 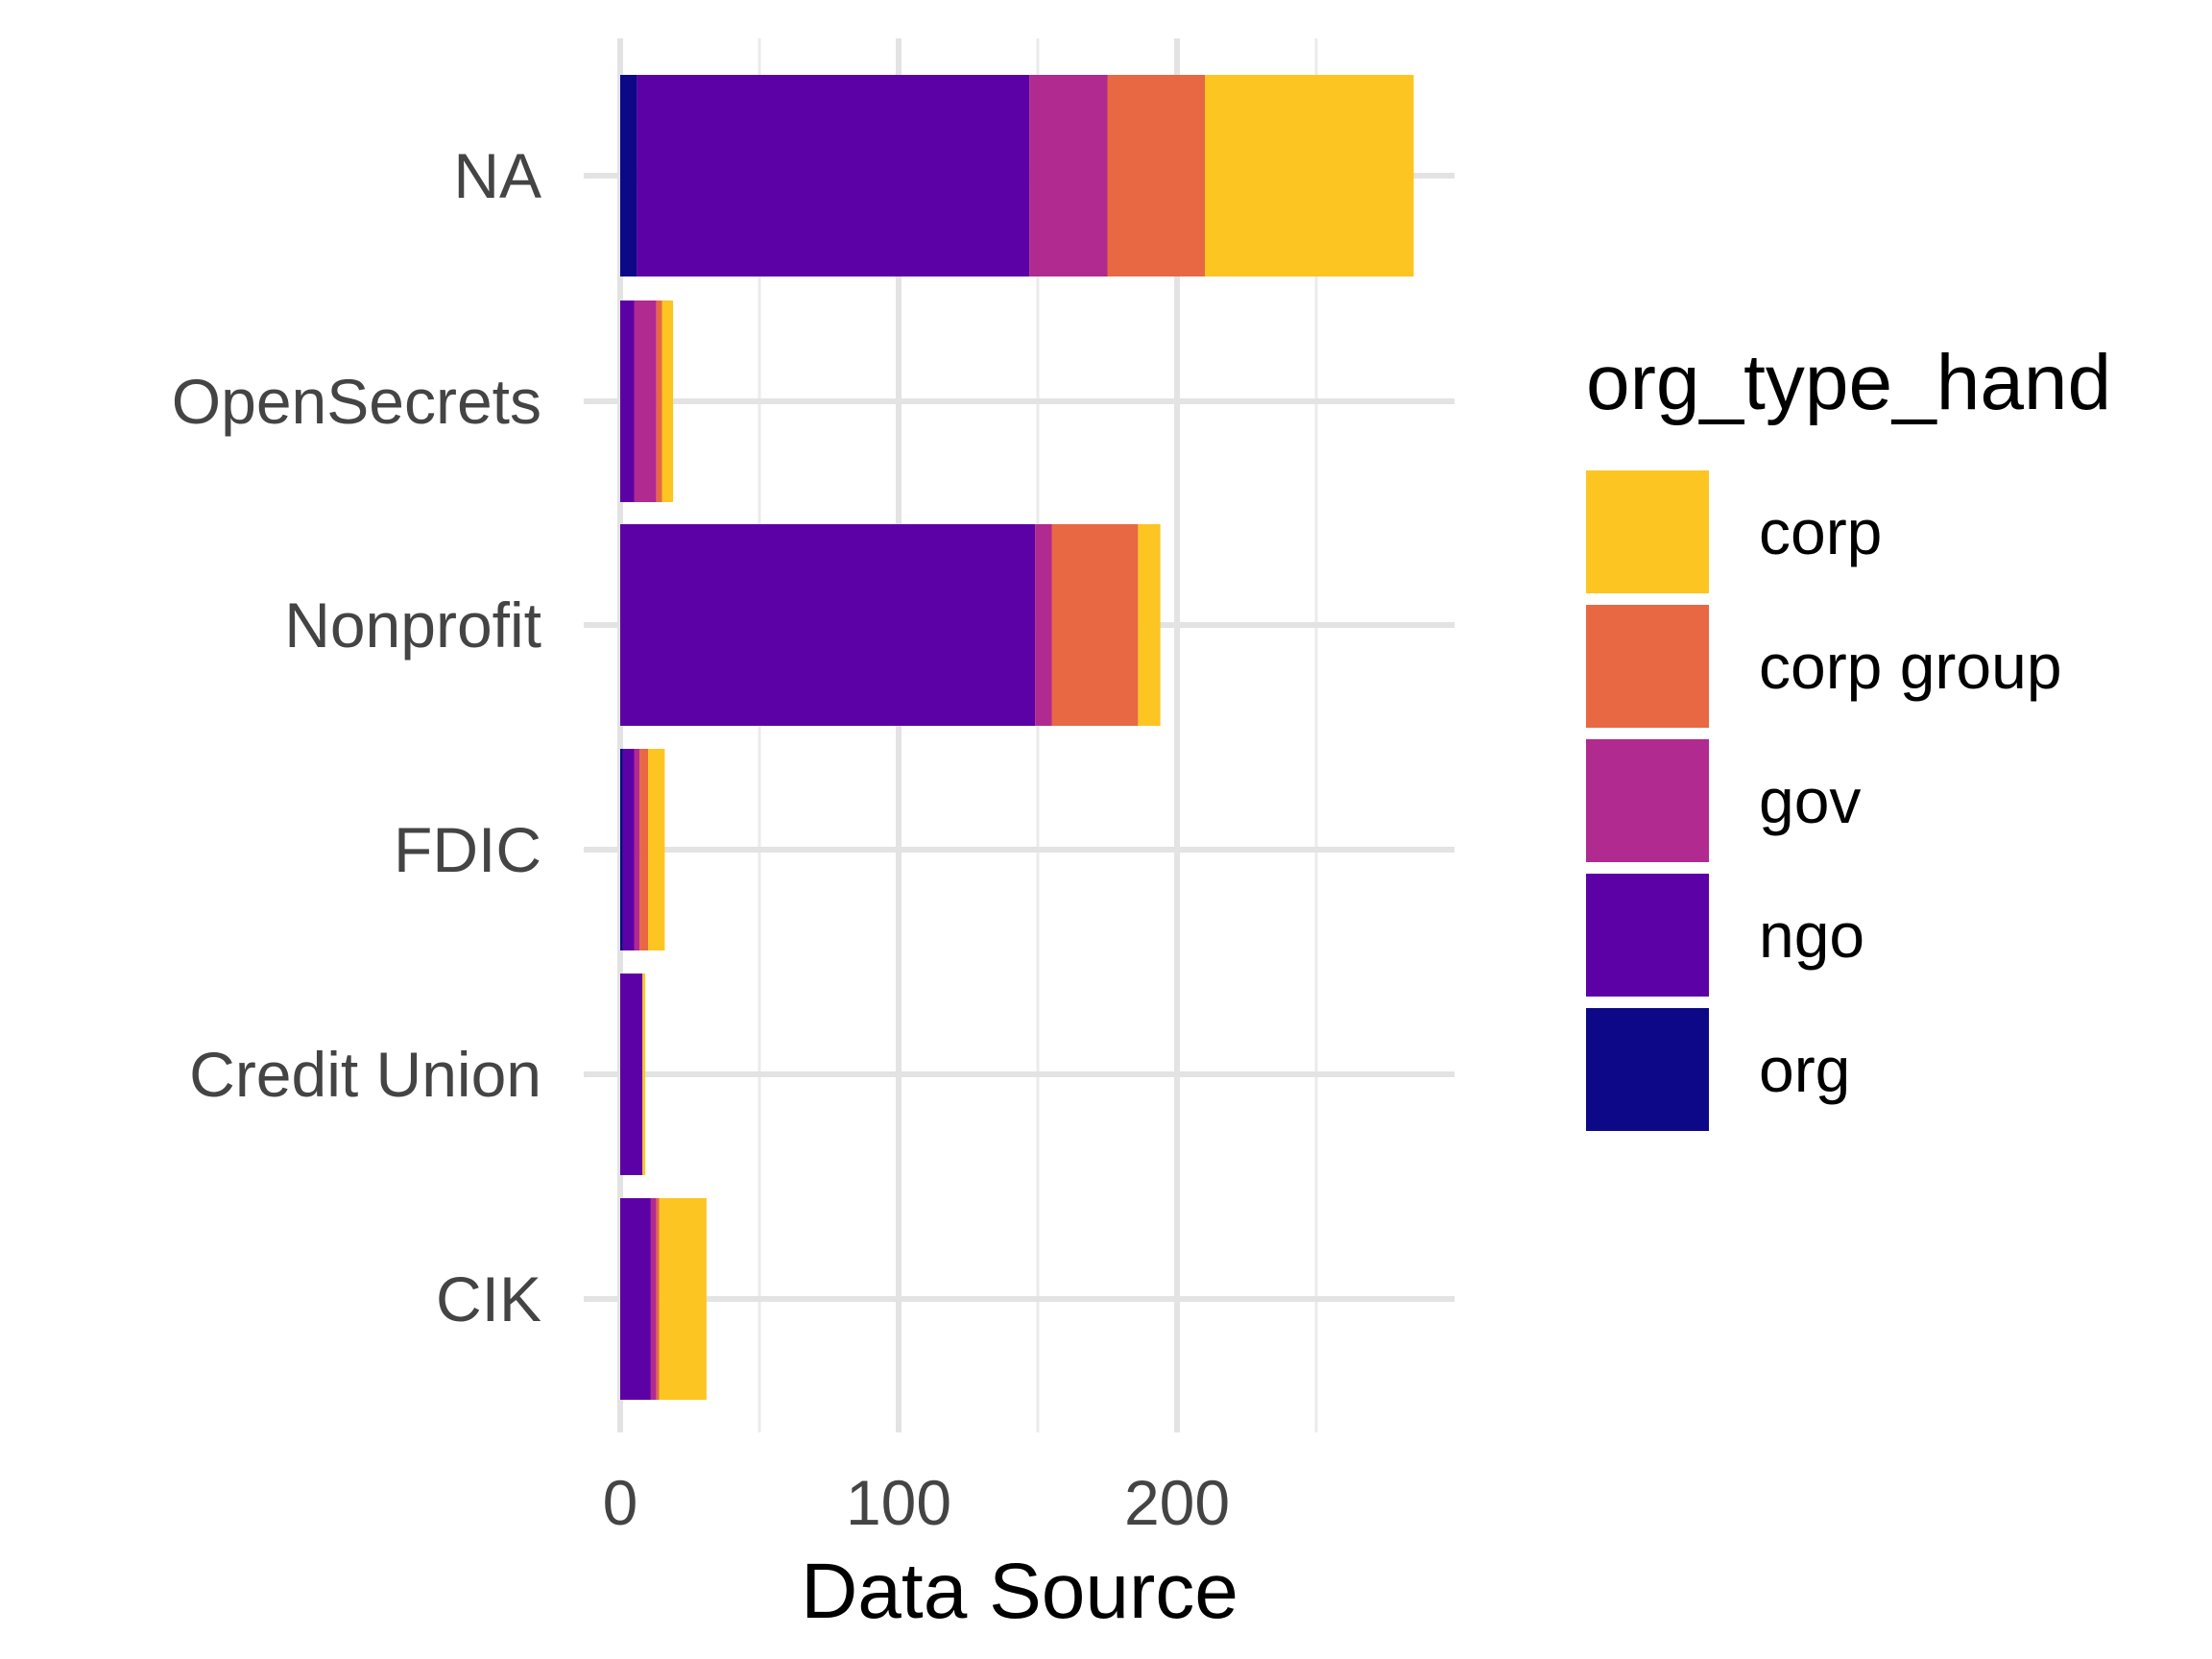 I want to click on bar-na-corp-group, so click(x=1156, y=176).